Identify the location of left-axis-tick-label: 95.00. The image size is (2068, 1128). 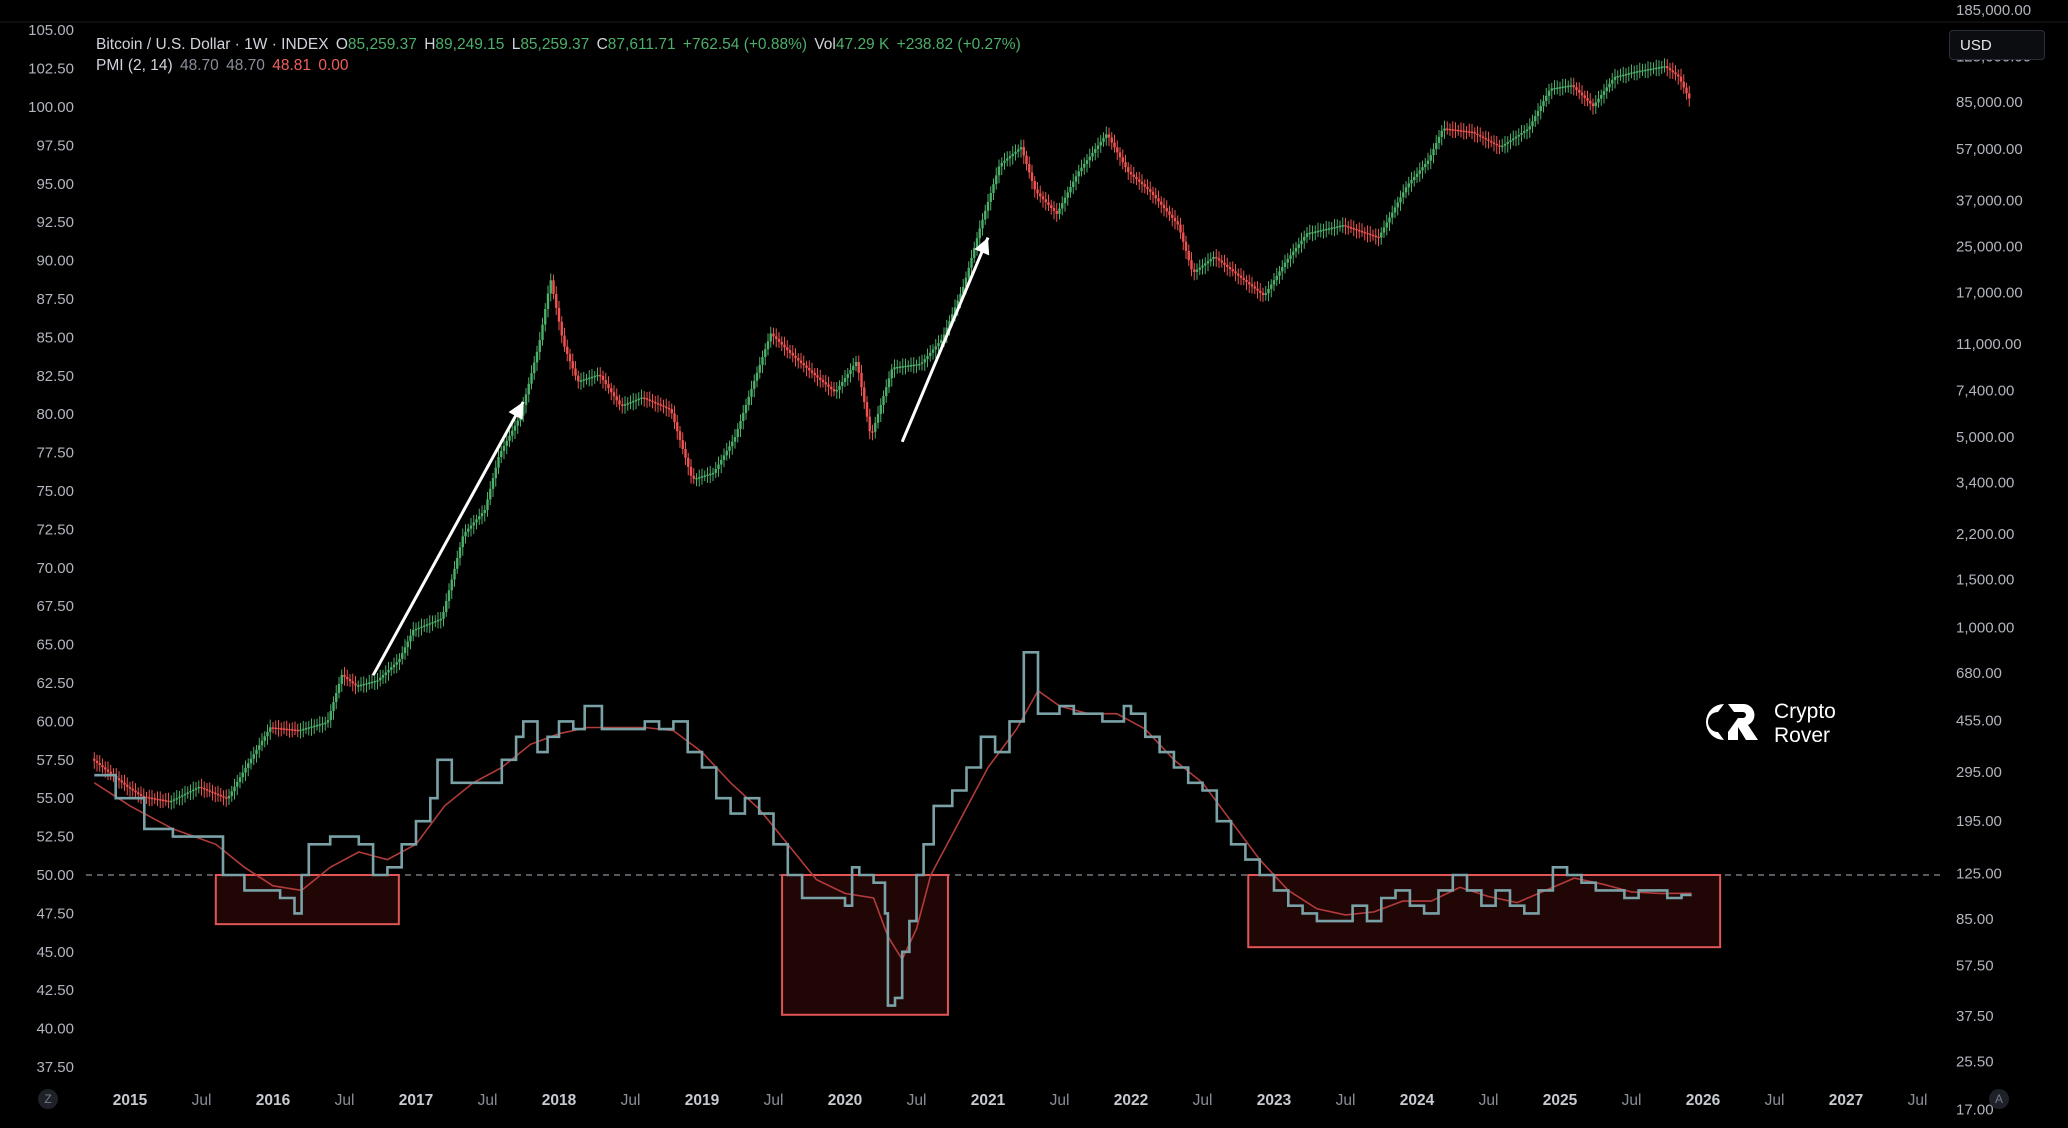
(55, 184).